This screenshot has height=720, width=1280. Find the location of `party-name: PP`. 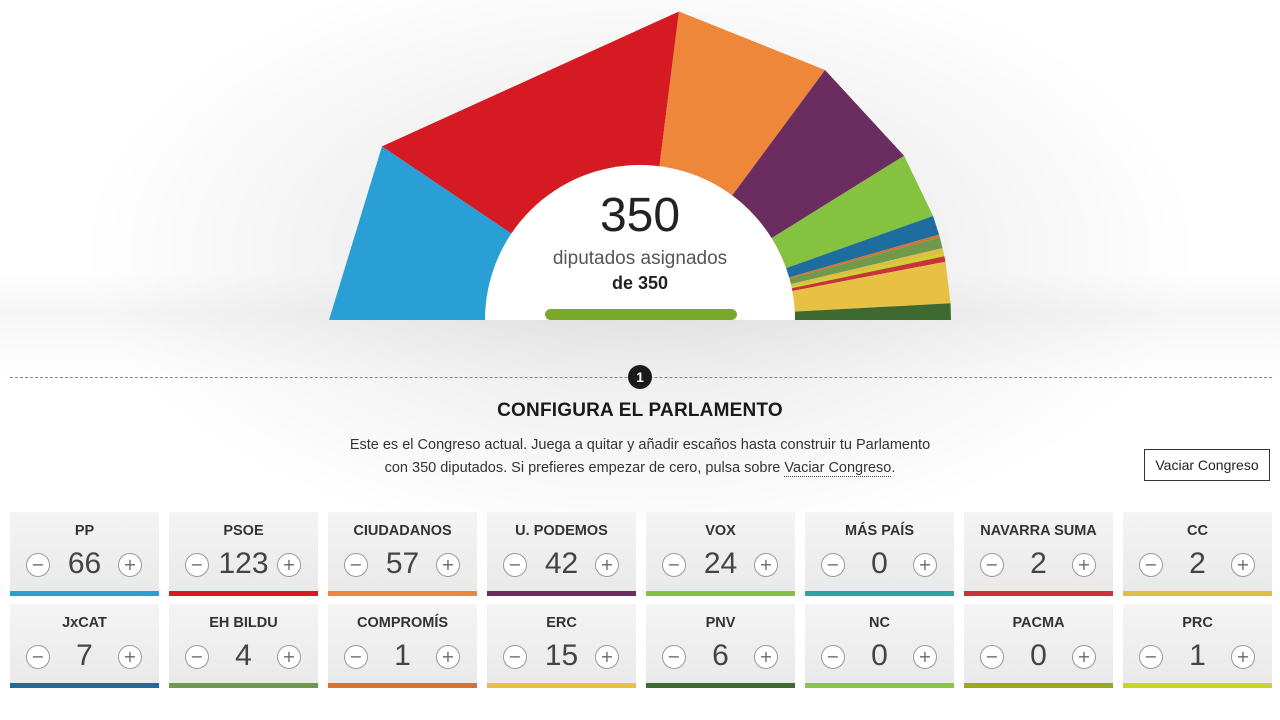

party-name: PP is located at coordinates (84, 531).